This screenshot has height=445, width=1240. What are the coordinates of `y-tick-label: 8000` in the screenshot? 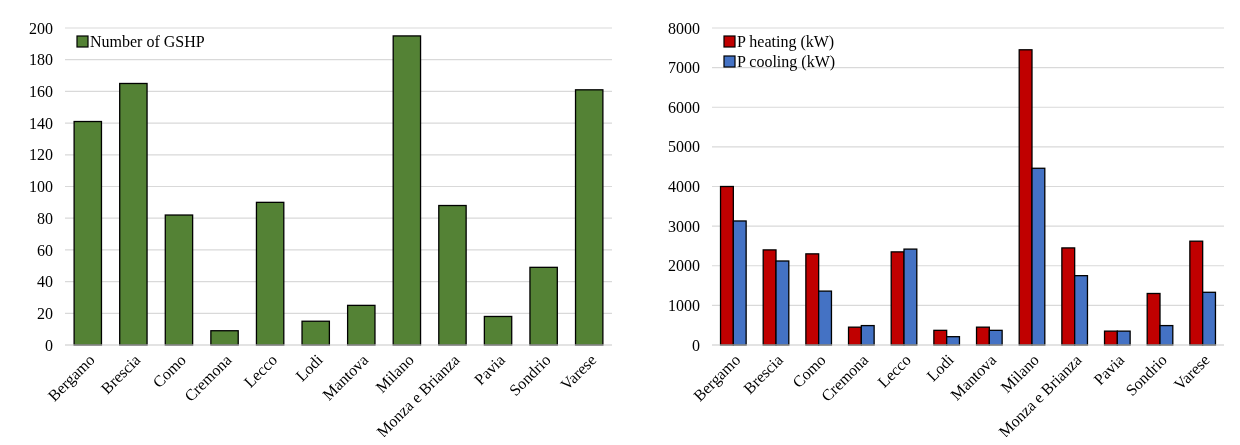 It's located at (684, 28).